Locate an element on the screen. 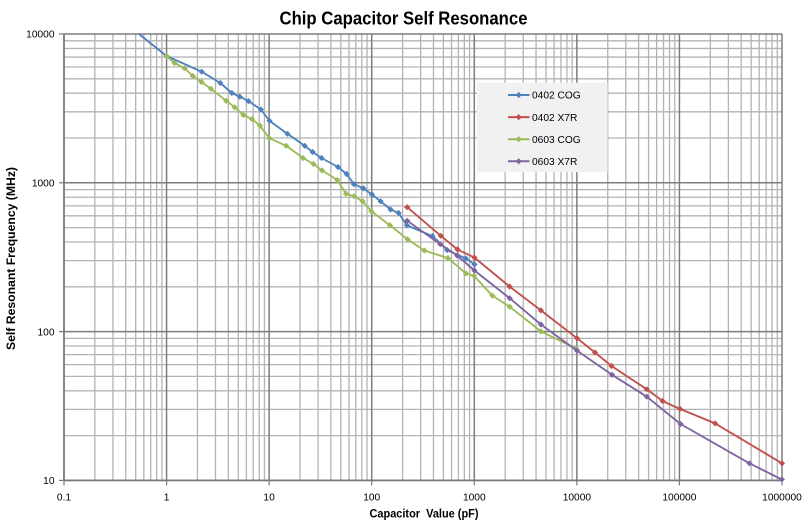  svg-text: 0603 X7R is located at coordinates (554, 162).